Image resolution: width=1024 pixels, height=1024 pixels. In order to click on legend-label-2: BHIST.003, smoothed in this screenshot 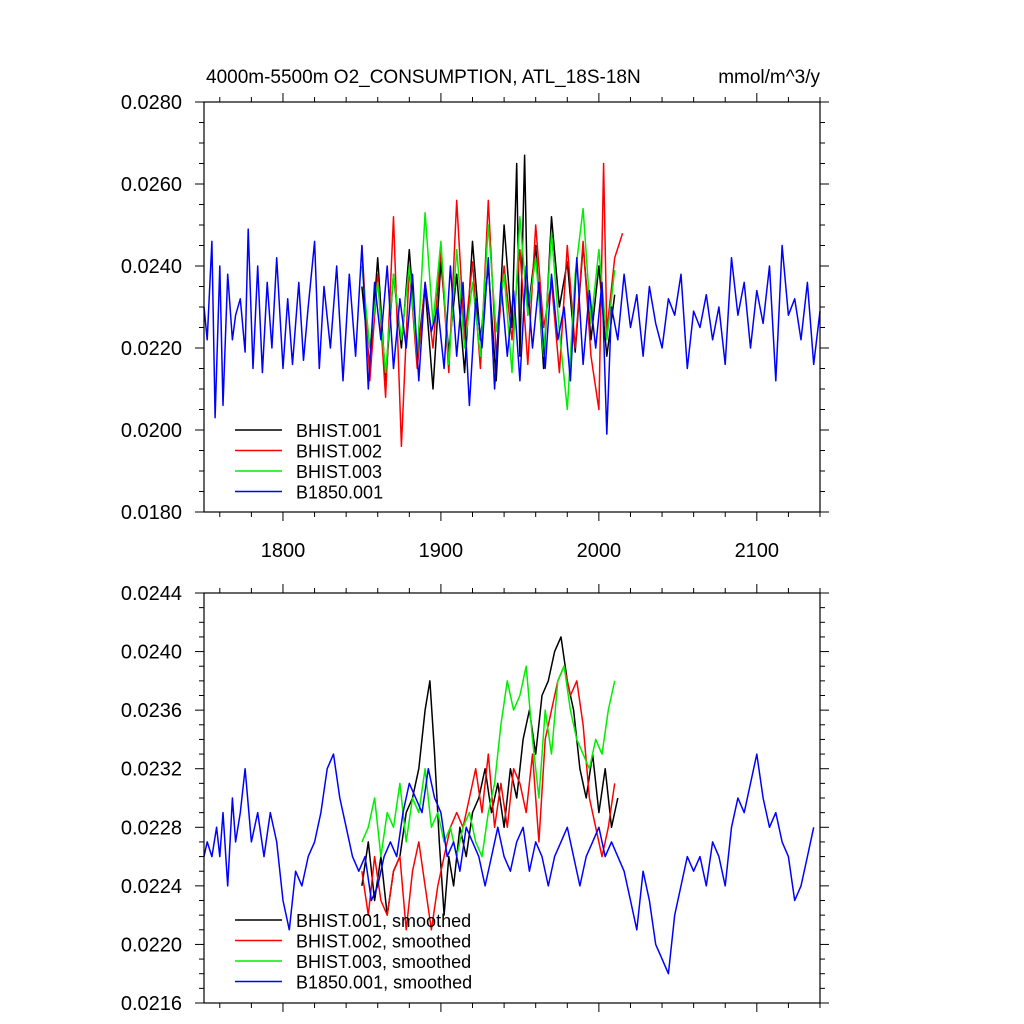, I will do `click(383, 962)`.